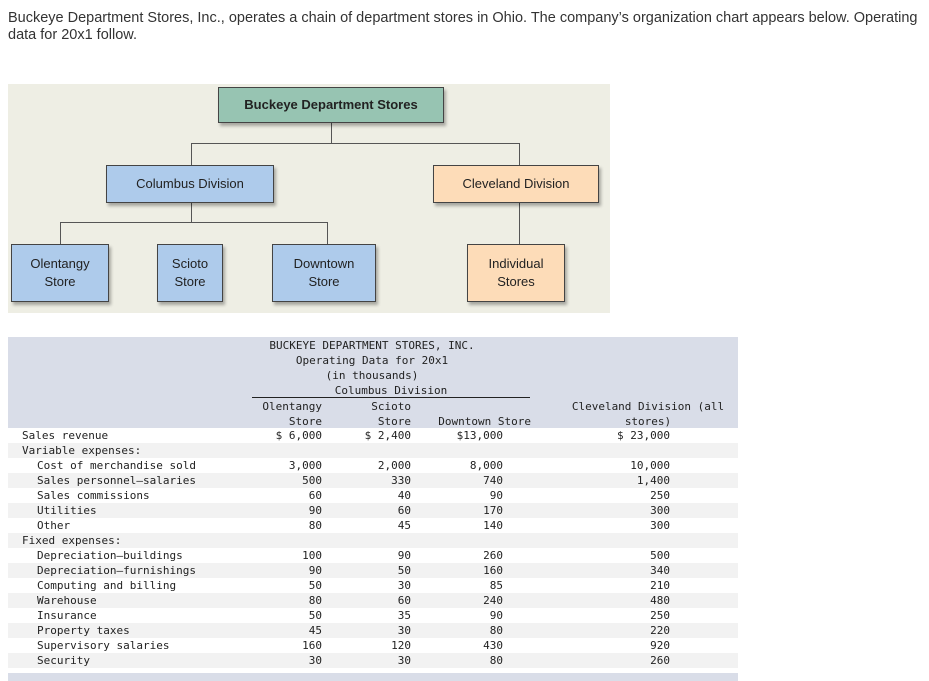 This screenshot has height=681, width=929. What do you see at coordinates (82, 450) in the screenshot?
I see `row-label: Variable expenses:` at bounding box center [82, 450].